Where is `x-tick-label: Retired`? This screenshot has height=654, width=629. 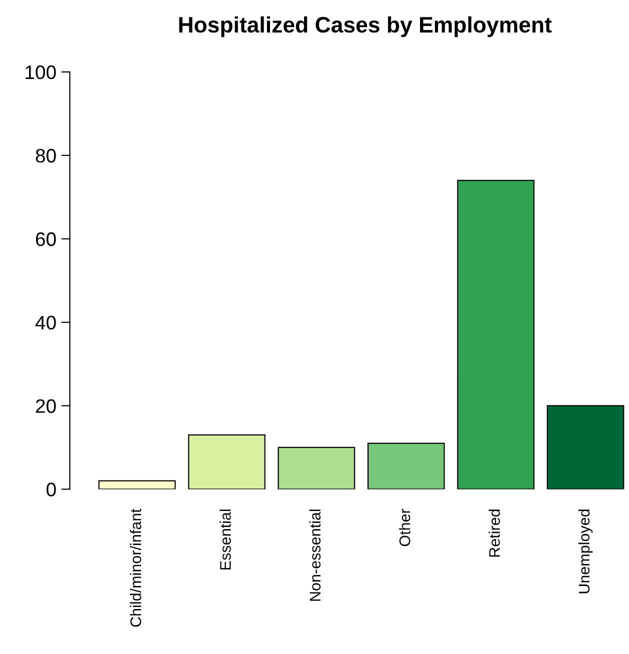
x-tick-label: Retired is located at coordinates (494, 533).